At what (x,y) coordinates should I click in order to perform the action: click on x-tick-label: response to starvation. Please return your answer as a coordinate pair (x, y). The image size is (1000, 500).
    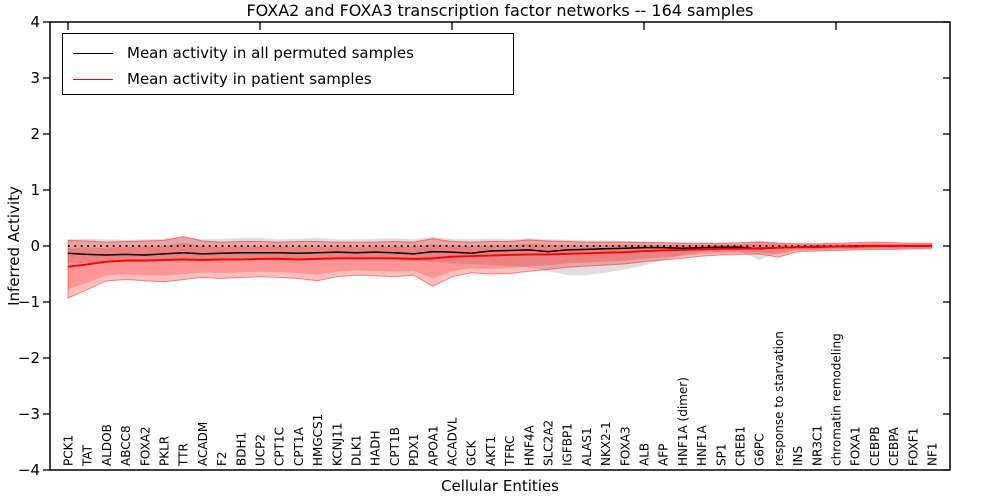
    Looking at the image, I should click on (779, 398).